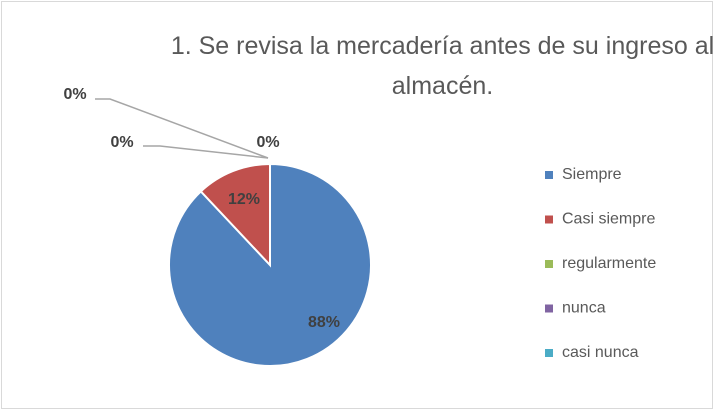 The image size is (716, 412). What do you see at coordinates (235, 215) in the screenshot?
I see `pie-slice` at bounding box center [235, 215].